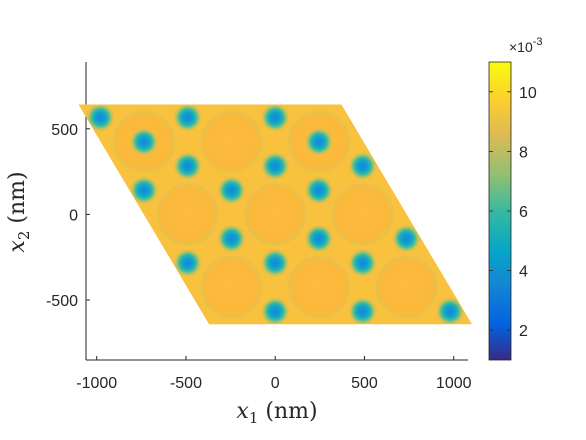 This screenshot has width=586, height=440. What do you see at coordinates (528, 93) in the screenshot?
I see `colorbar-tick-label: 10` at bounding box center [528, 93].